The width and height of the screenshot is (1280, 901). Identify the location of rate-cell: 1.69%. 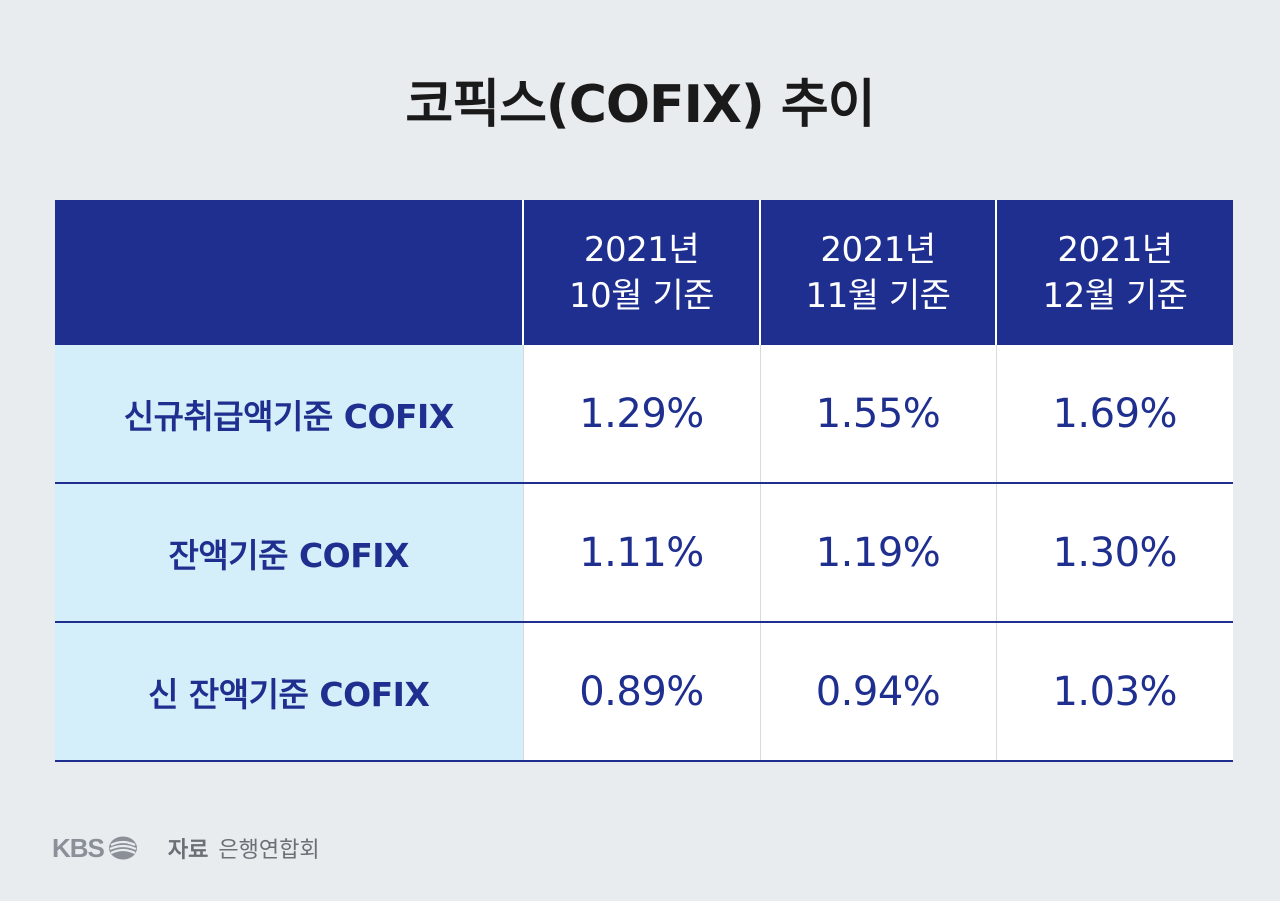
(1114, 414).